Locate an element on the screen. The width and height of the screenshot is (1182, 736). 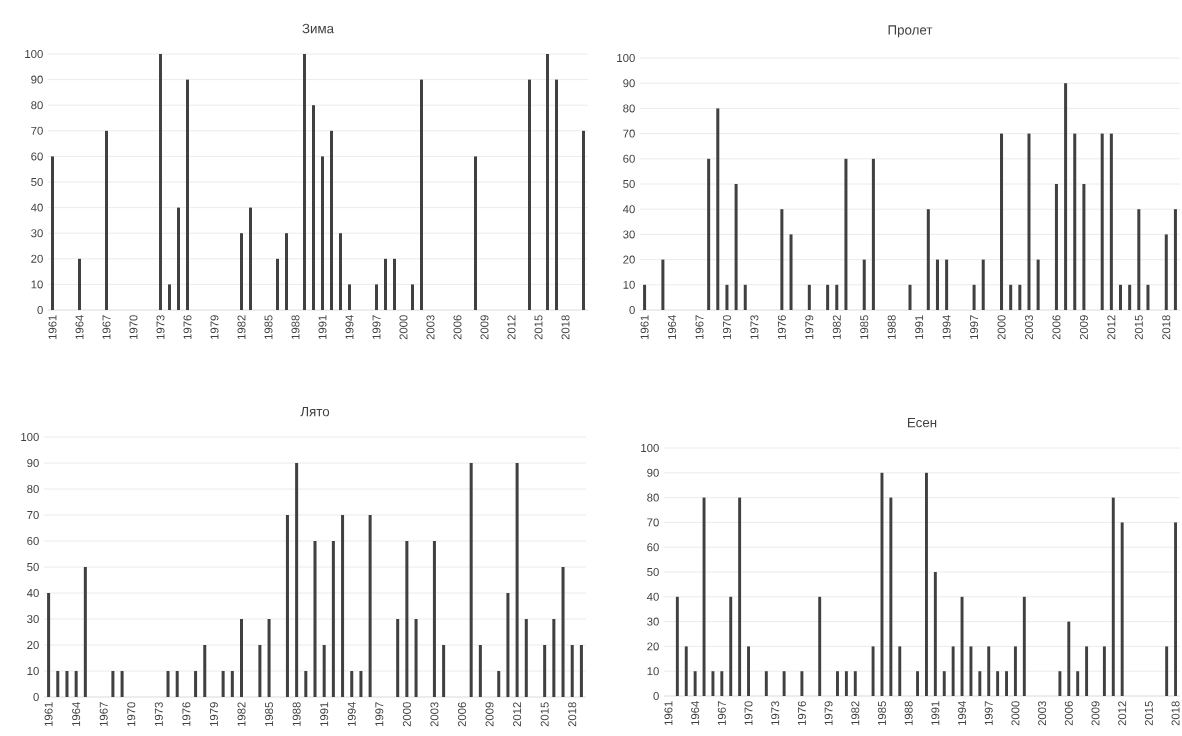
x-tick-label: 1964 is located at coordinates (695, 713).